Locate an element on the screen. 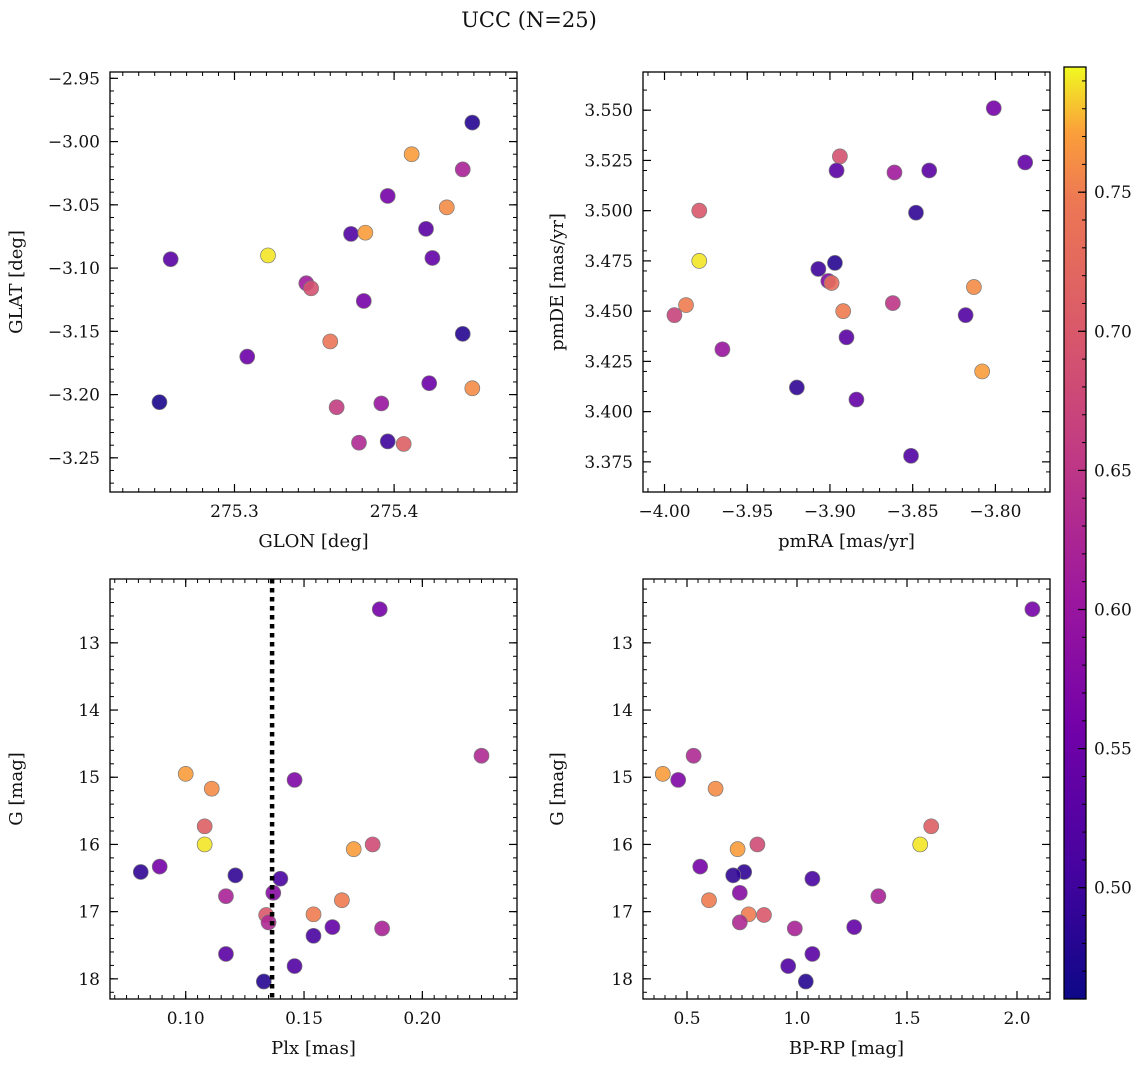 This screenshot has width=1148, height=1067. x-tick-label: 275.4 is located at coordinates (394, 512).